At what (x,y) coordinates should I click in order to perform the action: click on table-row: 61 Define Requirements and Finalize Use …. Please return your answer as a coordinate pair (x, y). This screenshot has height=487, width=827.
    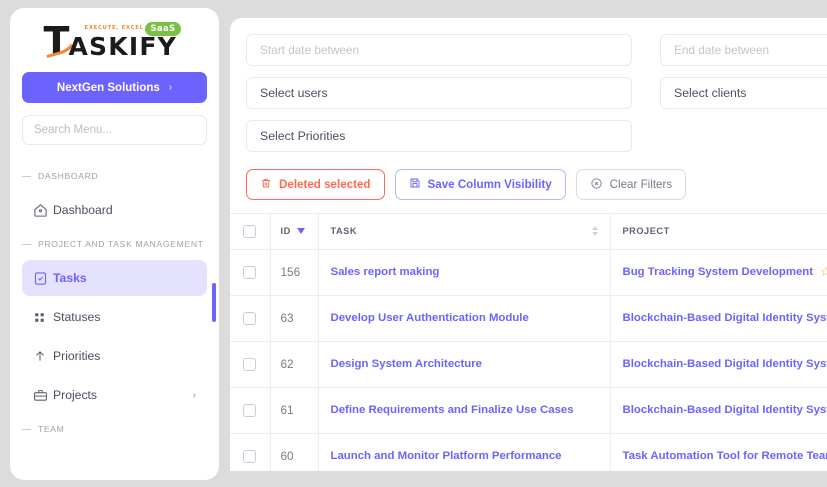
    Looking at the image, I should click on (528, 410).